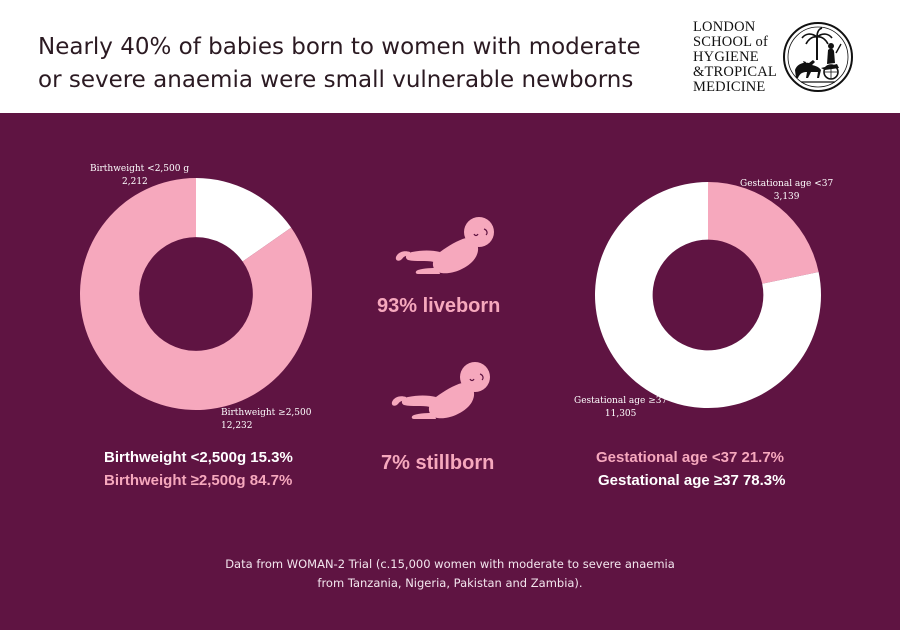 This screenshot has height=630, width=900. I want to click on data-label-gestational-low: Gestational age <37 3,139, so click(786, 191).